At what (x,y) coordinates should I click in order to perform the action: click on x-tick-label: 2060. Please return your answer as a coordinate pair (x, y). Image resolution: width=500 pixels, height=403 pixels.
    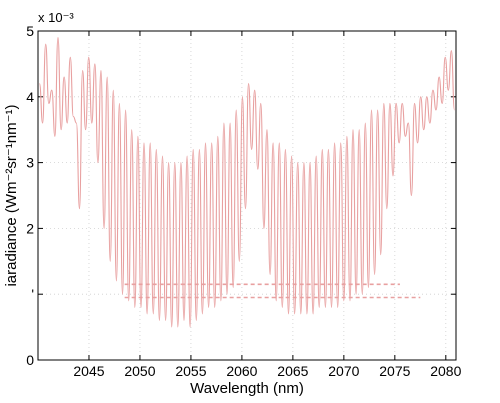
    Looking at the image, I should click on (241, 371).